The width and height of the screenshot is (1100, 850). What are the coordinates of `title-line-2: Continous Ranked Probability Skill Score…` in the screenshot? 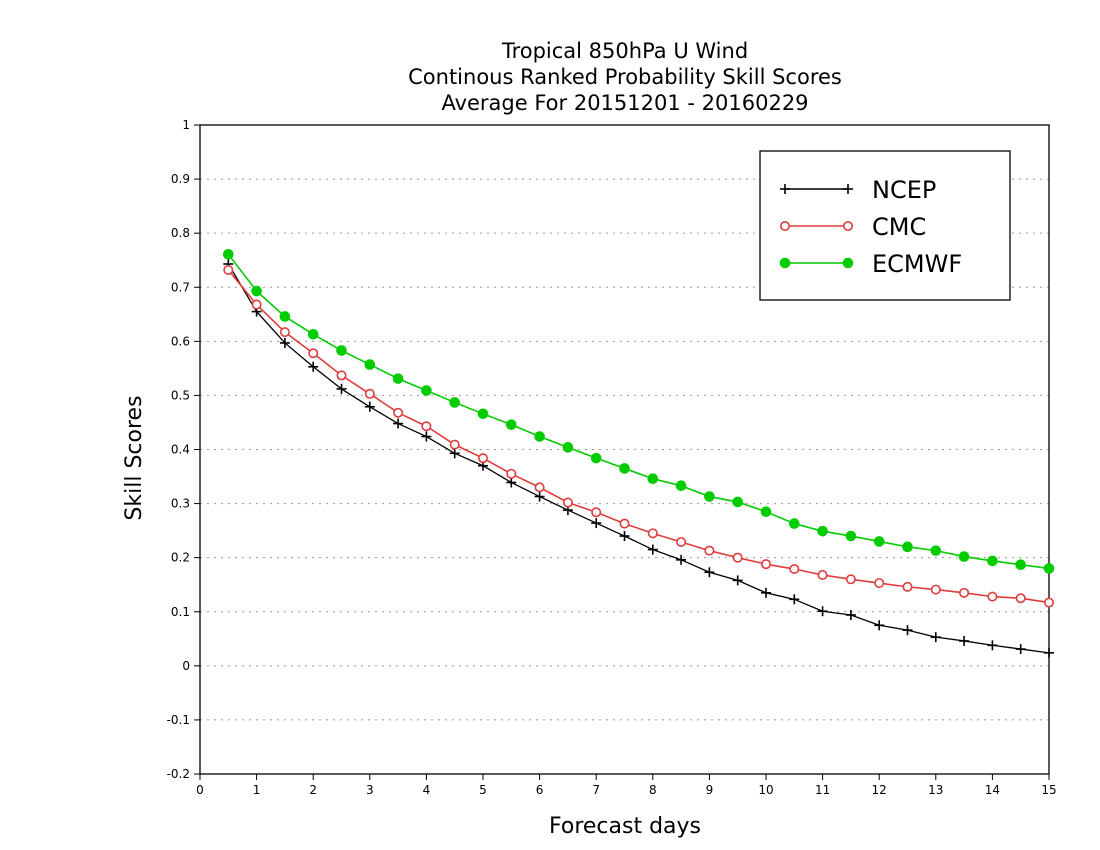 It's located at (625, 77).